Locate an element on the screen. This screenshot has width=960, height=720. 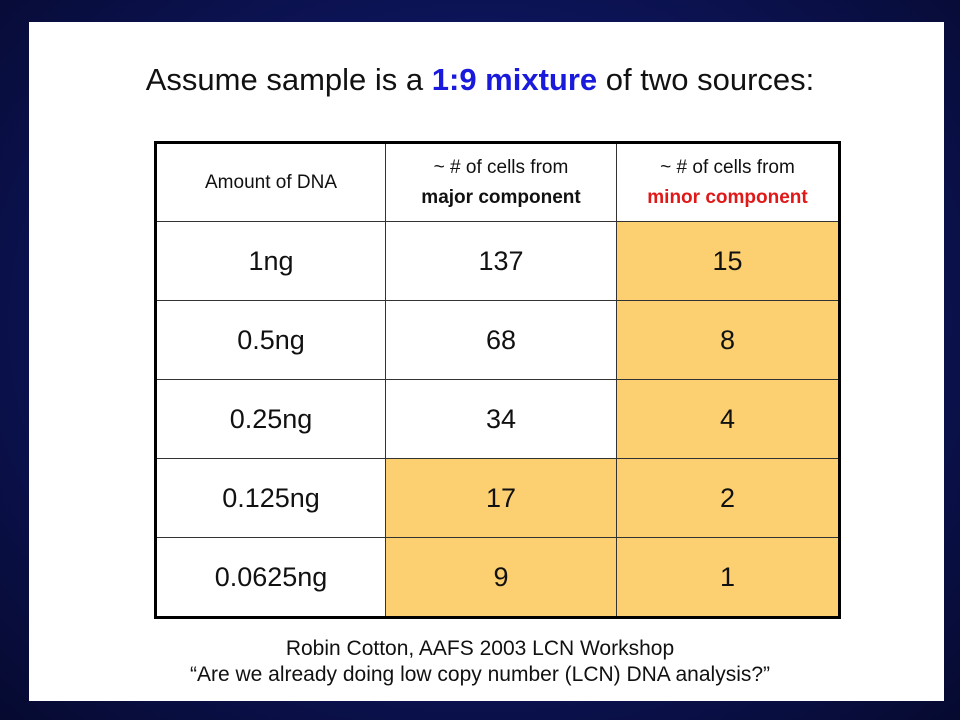
table-row: 0.0625ng 9 1 is located at coordinates (497, 577).